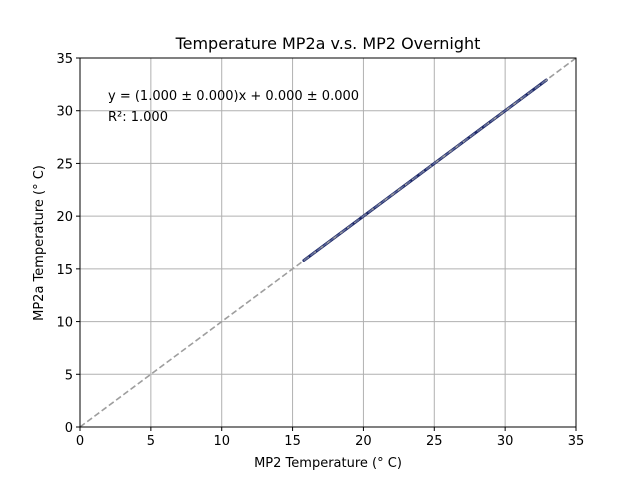  Describe the element at coordinates (64, 164) in the screenshot. I see `y-tick-label: 25` at that location.